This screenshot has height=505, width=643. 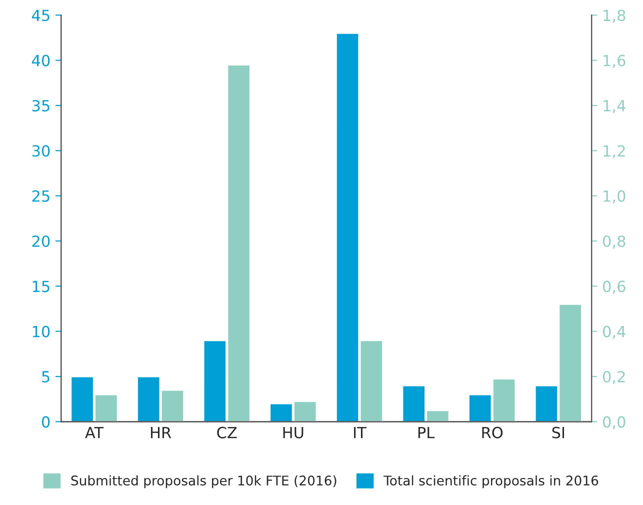 What do you see at coordinates (492, 432) in the screenshot?
I see `x-tick-label: RO` at bounding box center [492, 432].